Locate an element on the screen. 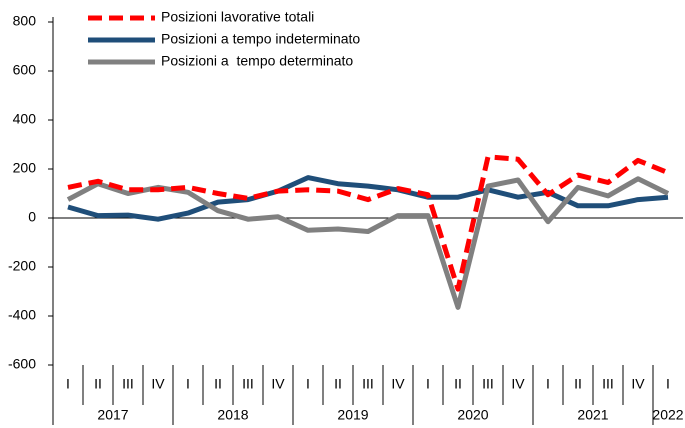 Image resolution: width=685 pixels, height=428 pixels. year-label: 2017 is located at coordinates (112, 415).